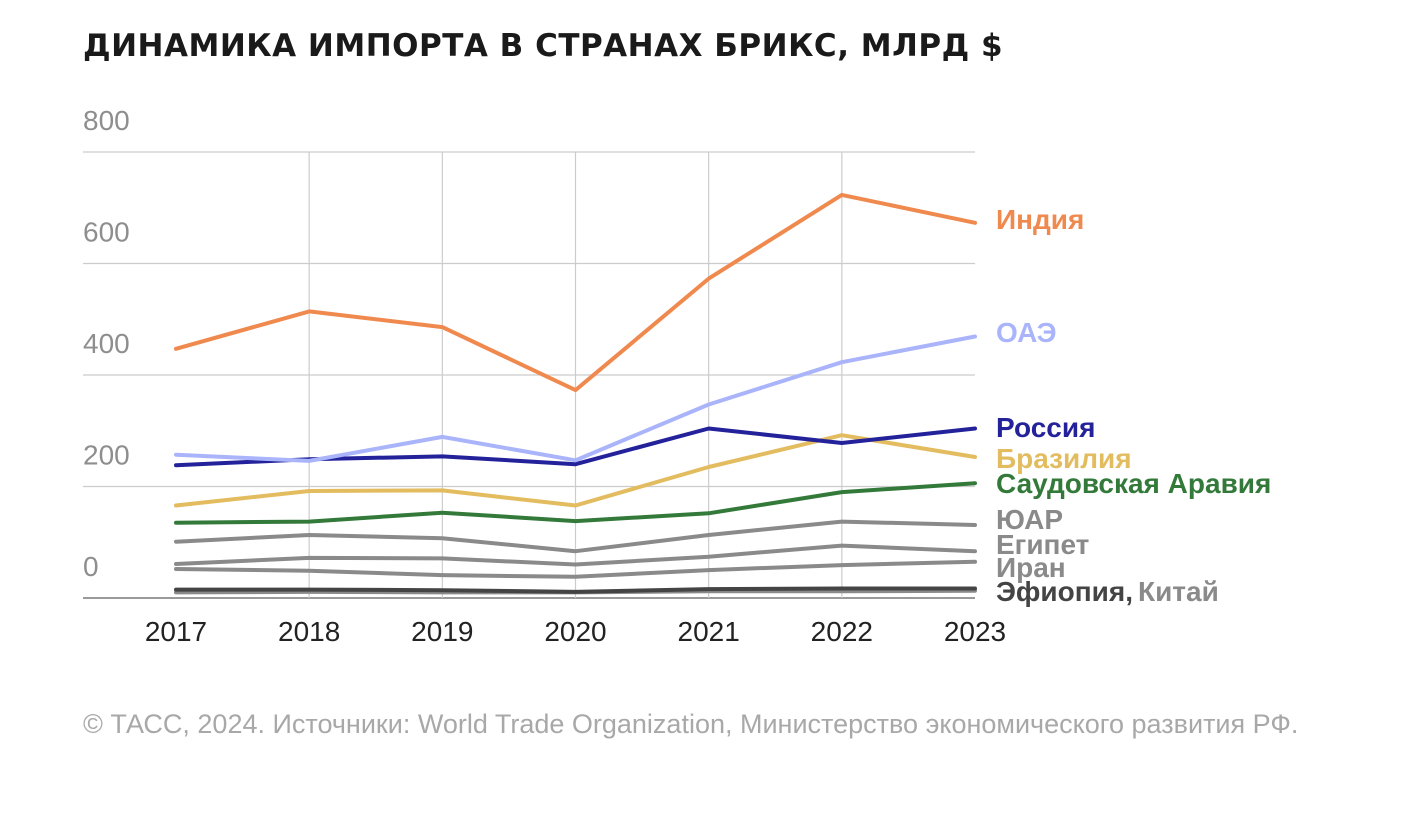 This screenshot has width=1420, height=825. I want to click on label-uae: ОАЭ, so click(1026, 332).